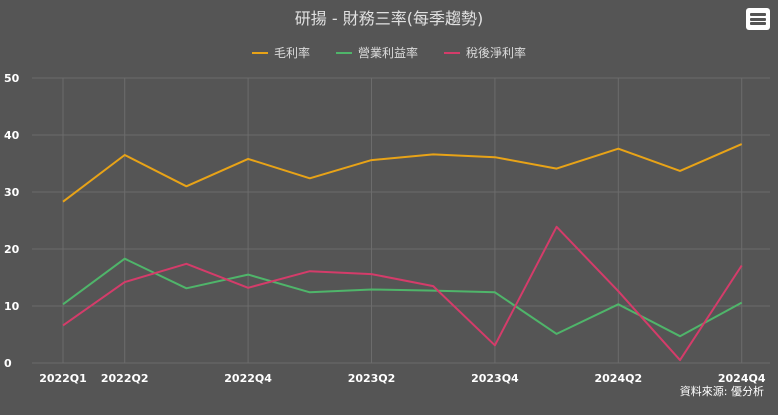 This screenshot has height=415, width=778. What do you see at coordinates (12, 78) in the screenshot?
I see `y-tick-label: 50` at bounding box center [12, 78].